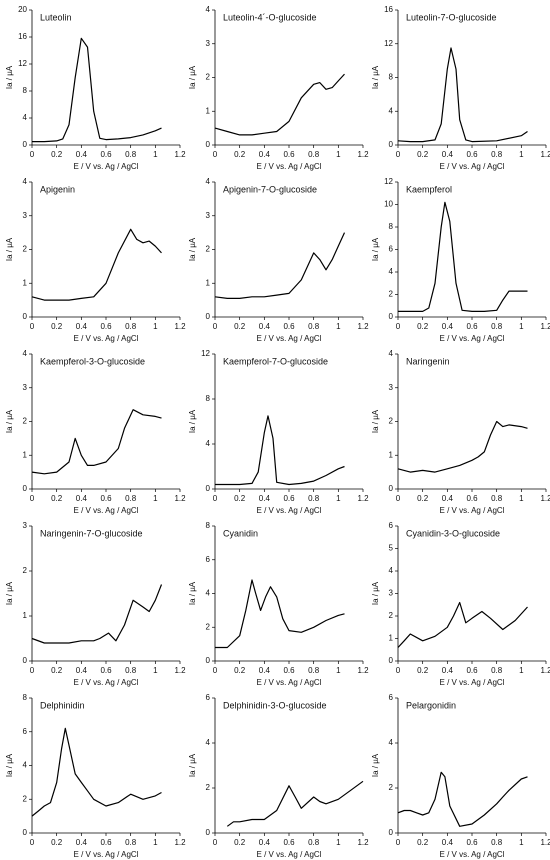  What do you see at coordinates (240, 533) in the screenshot?
I see `chart-title: Cyanidin` at bounding box center [240, 533].